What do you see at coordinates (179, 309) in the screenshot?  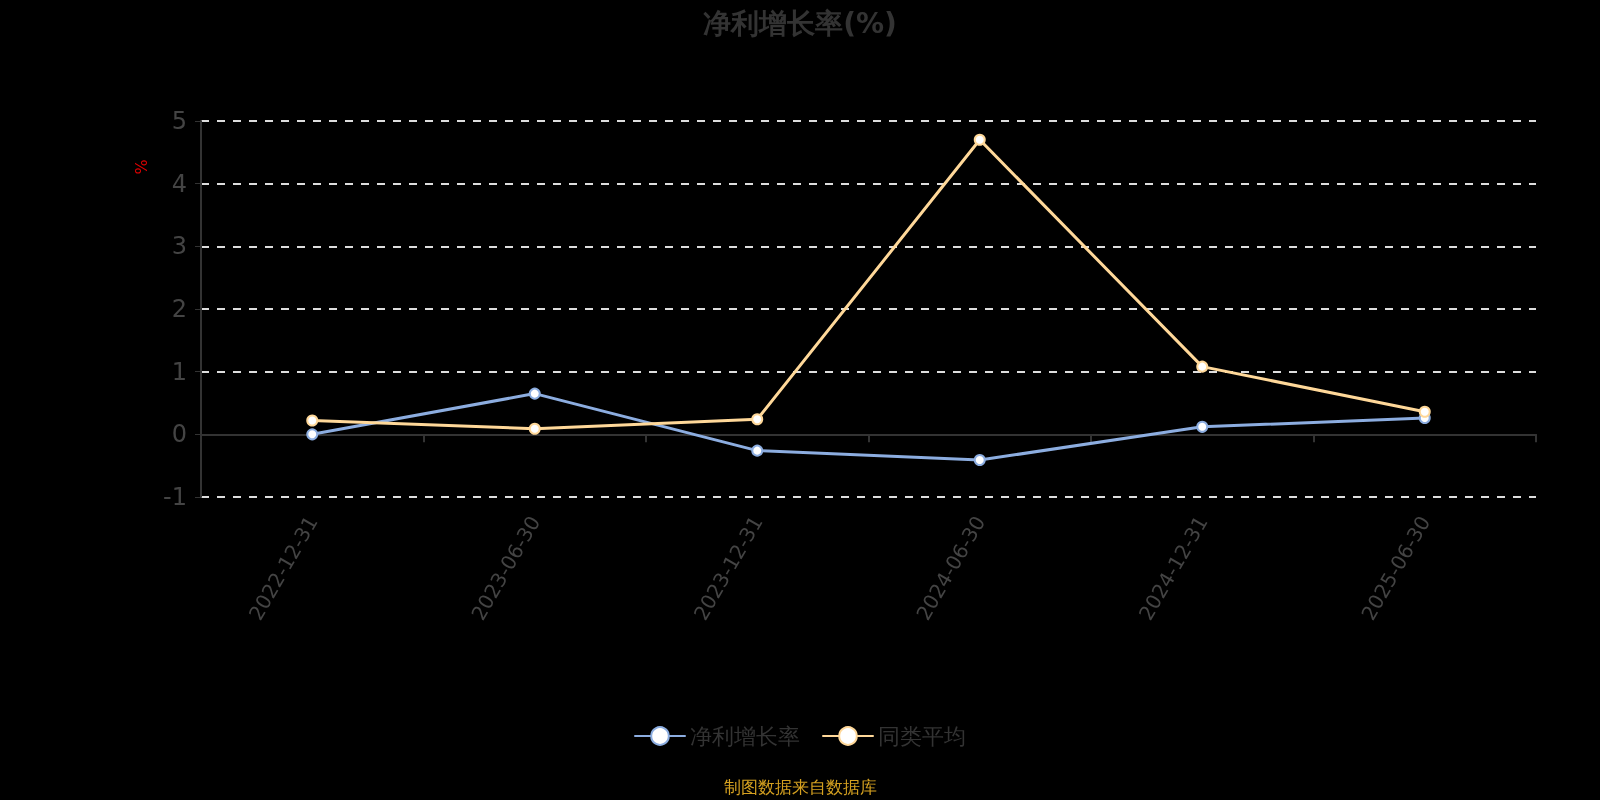 I see `y-tick-label: 2` at bounding box center [179, 309].